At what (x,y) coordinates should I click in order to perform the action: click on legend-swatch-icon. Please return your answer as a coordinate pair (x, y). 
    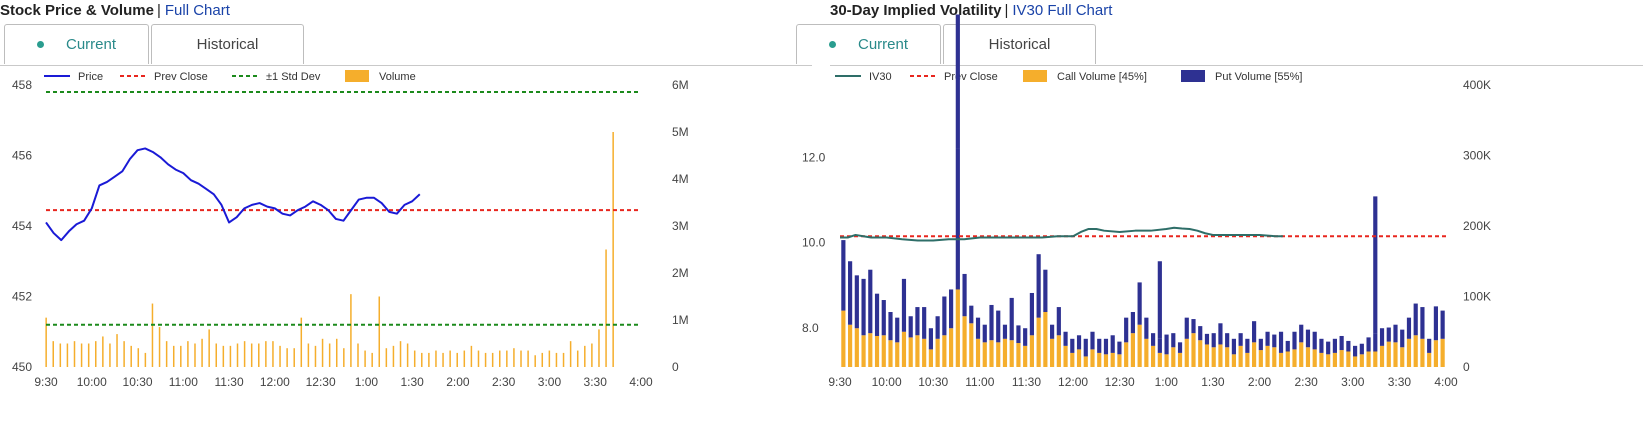
    Looking at the image, I should click on (1193, 76).